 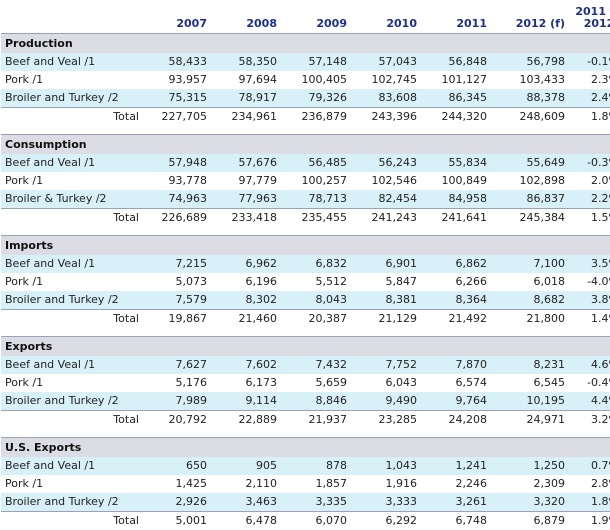 What do you see at coordinates (318, 181) in the screenshot?
I see `value-cell: 100,257` at bounding box center [318, 181].